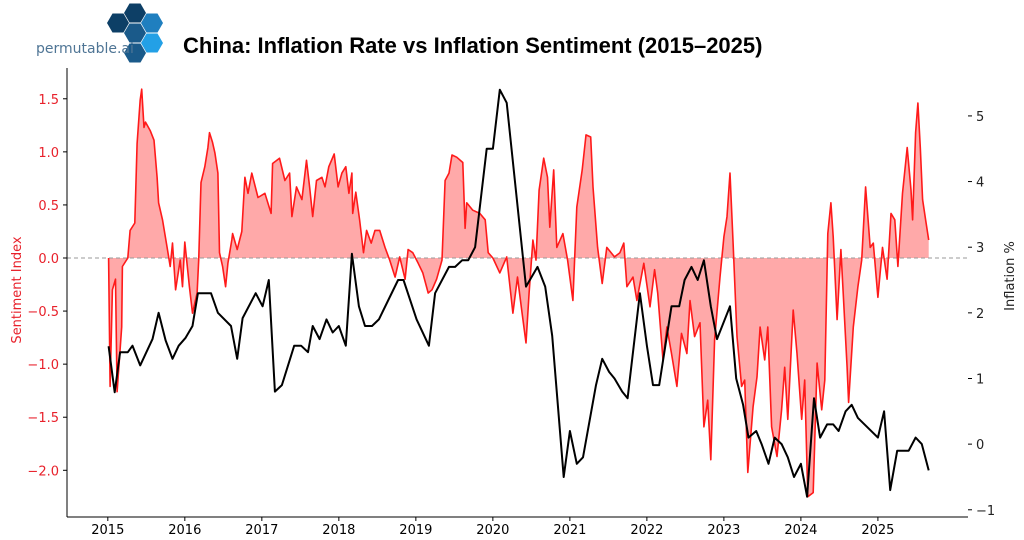 This screenshot has width=1024, height=540. Describe the element at coordinates (107, 530) in the screenshot. I see `x-tick-label: 2015` at that location.